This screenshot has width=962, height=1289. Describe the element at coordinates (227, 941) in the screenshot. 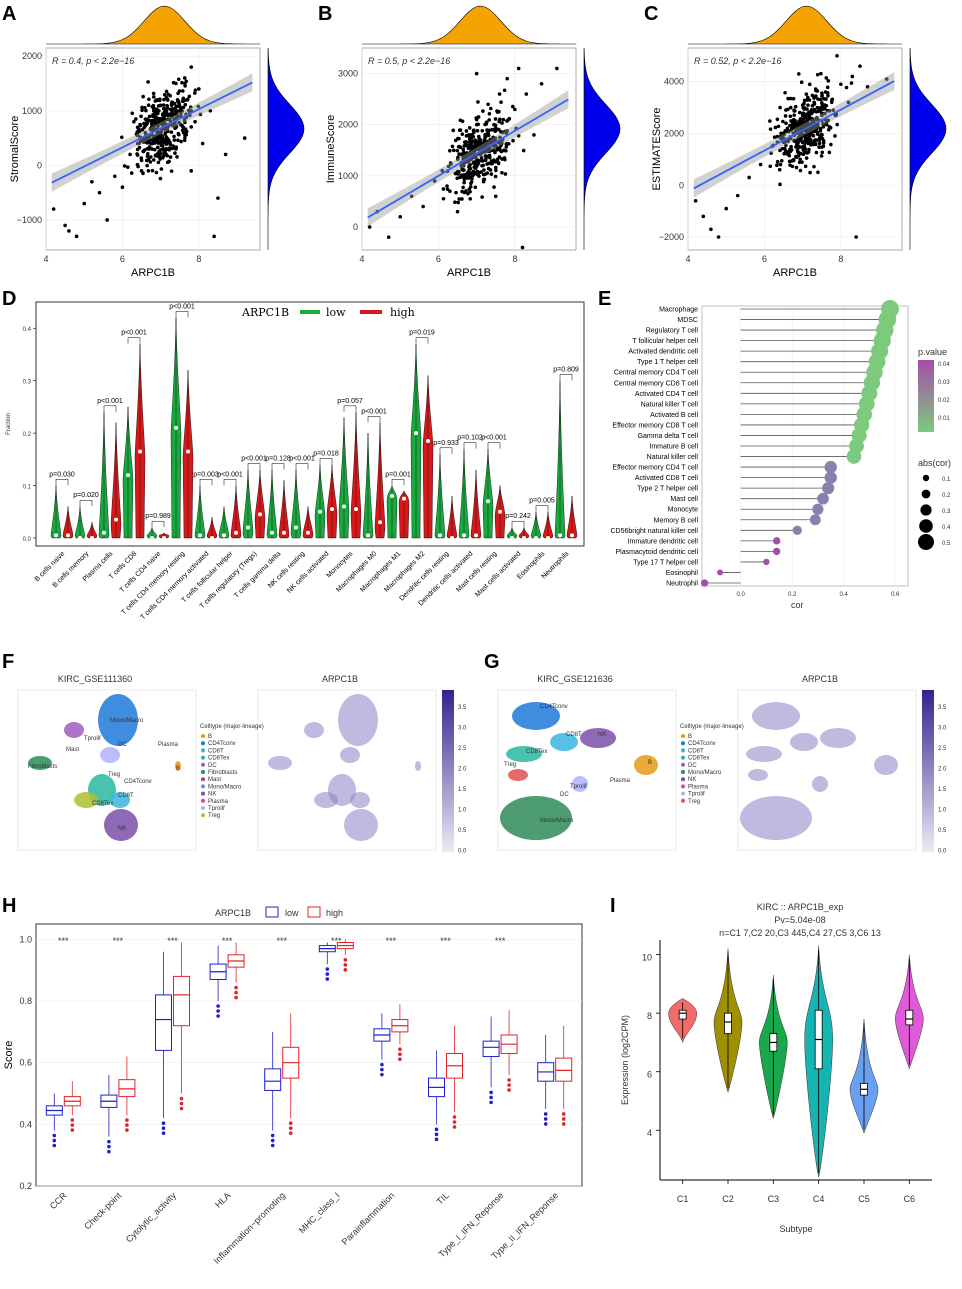

I see `significance-stars: ***` at that location.